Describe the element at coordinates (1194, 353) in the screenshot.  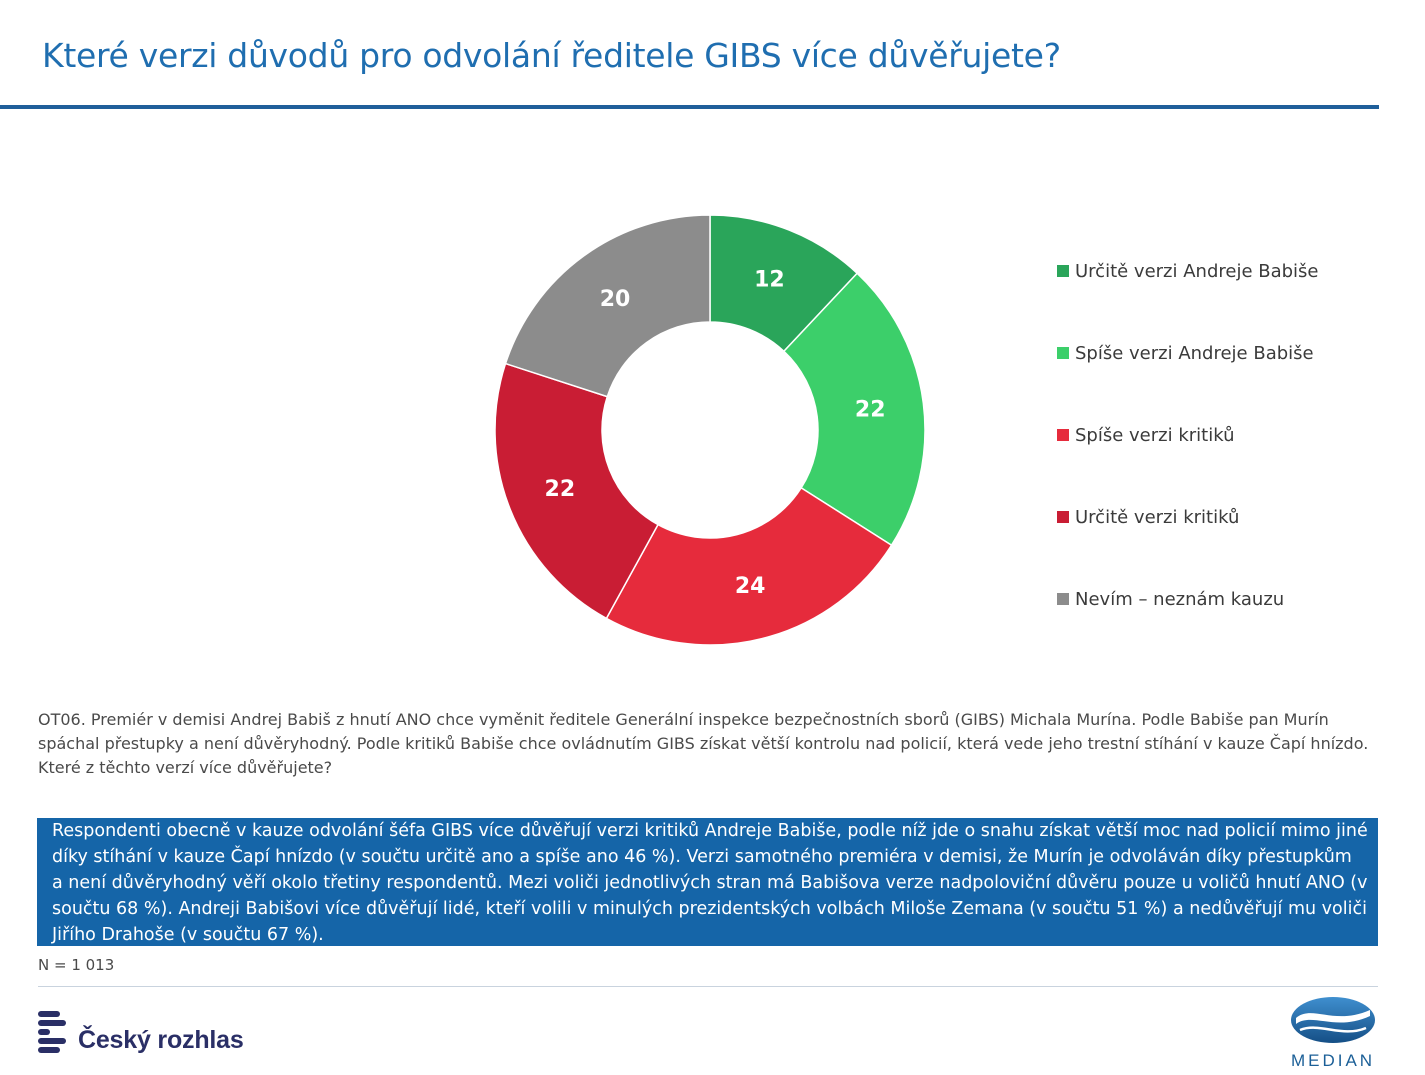
I see `legend-label: Spíše verzi Andreje Babiše` at that location.